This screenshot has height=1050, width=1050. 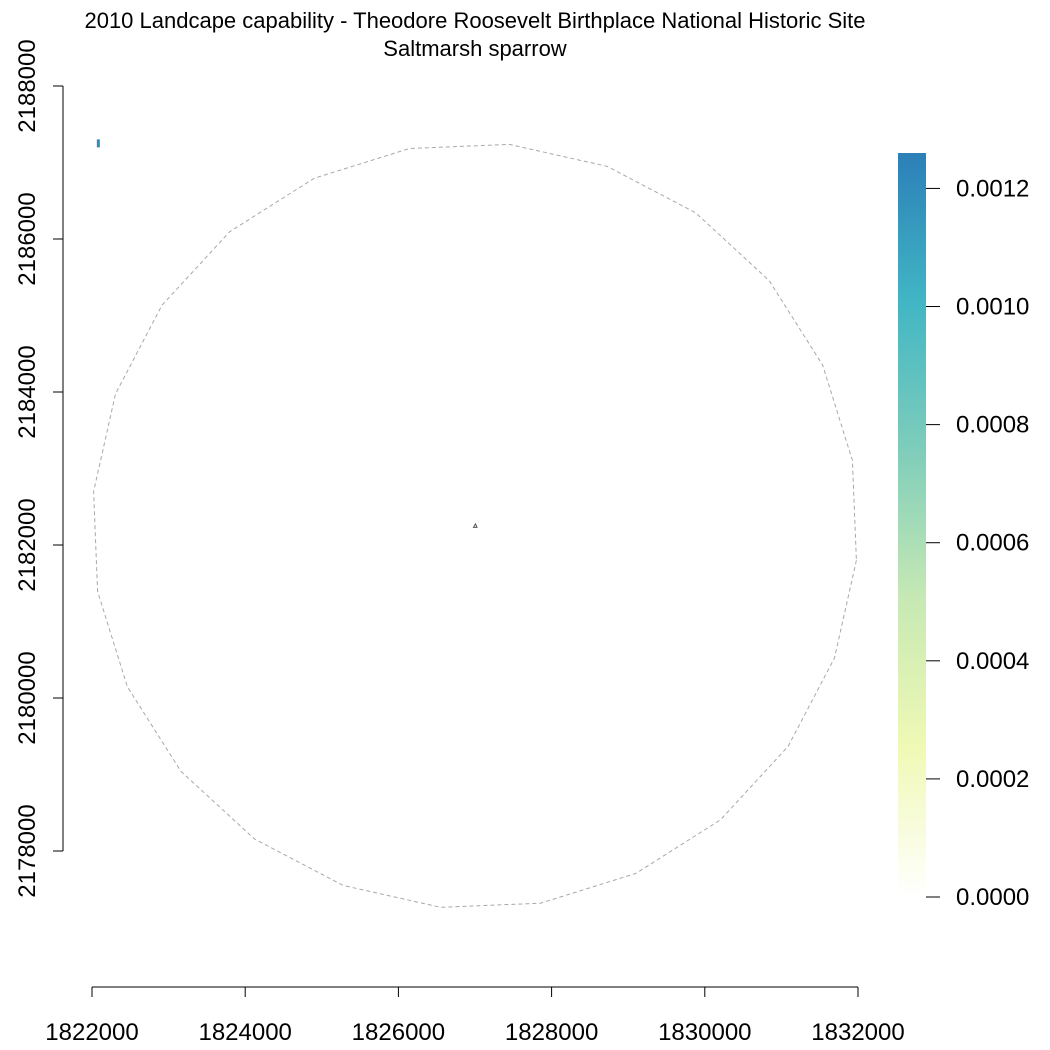 What do you see at coordinates (27, 238) in the screenshot?
I see `y-tick-label: 2186000` at bounding box center [27, 238].